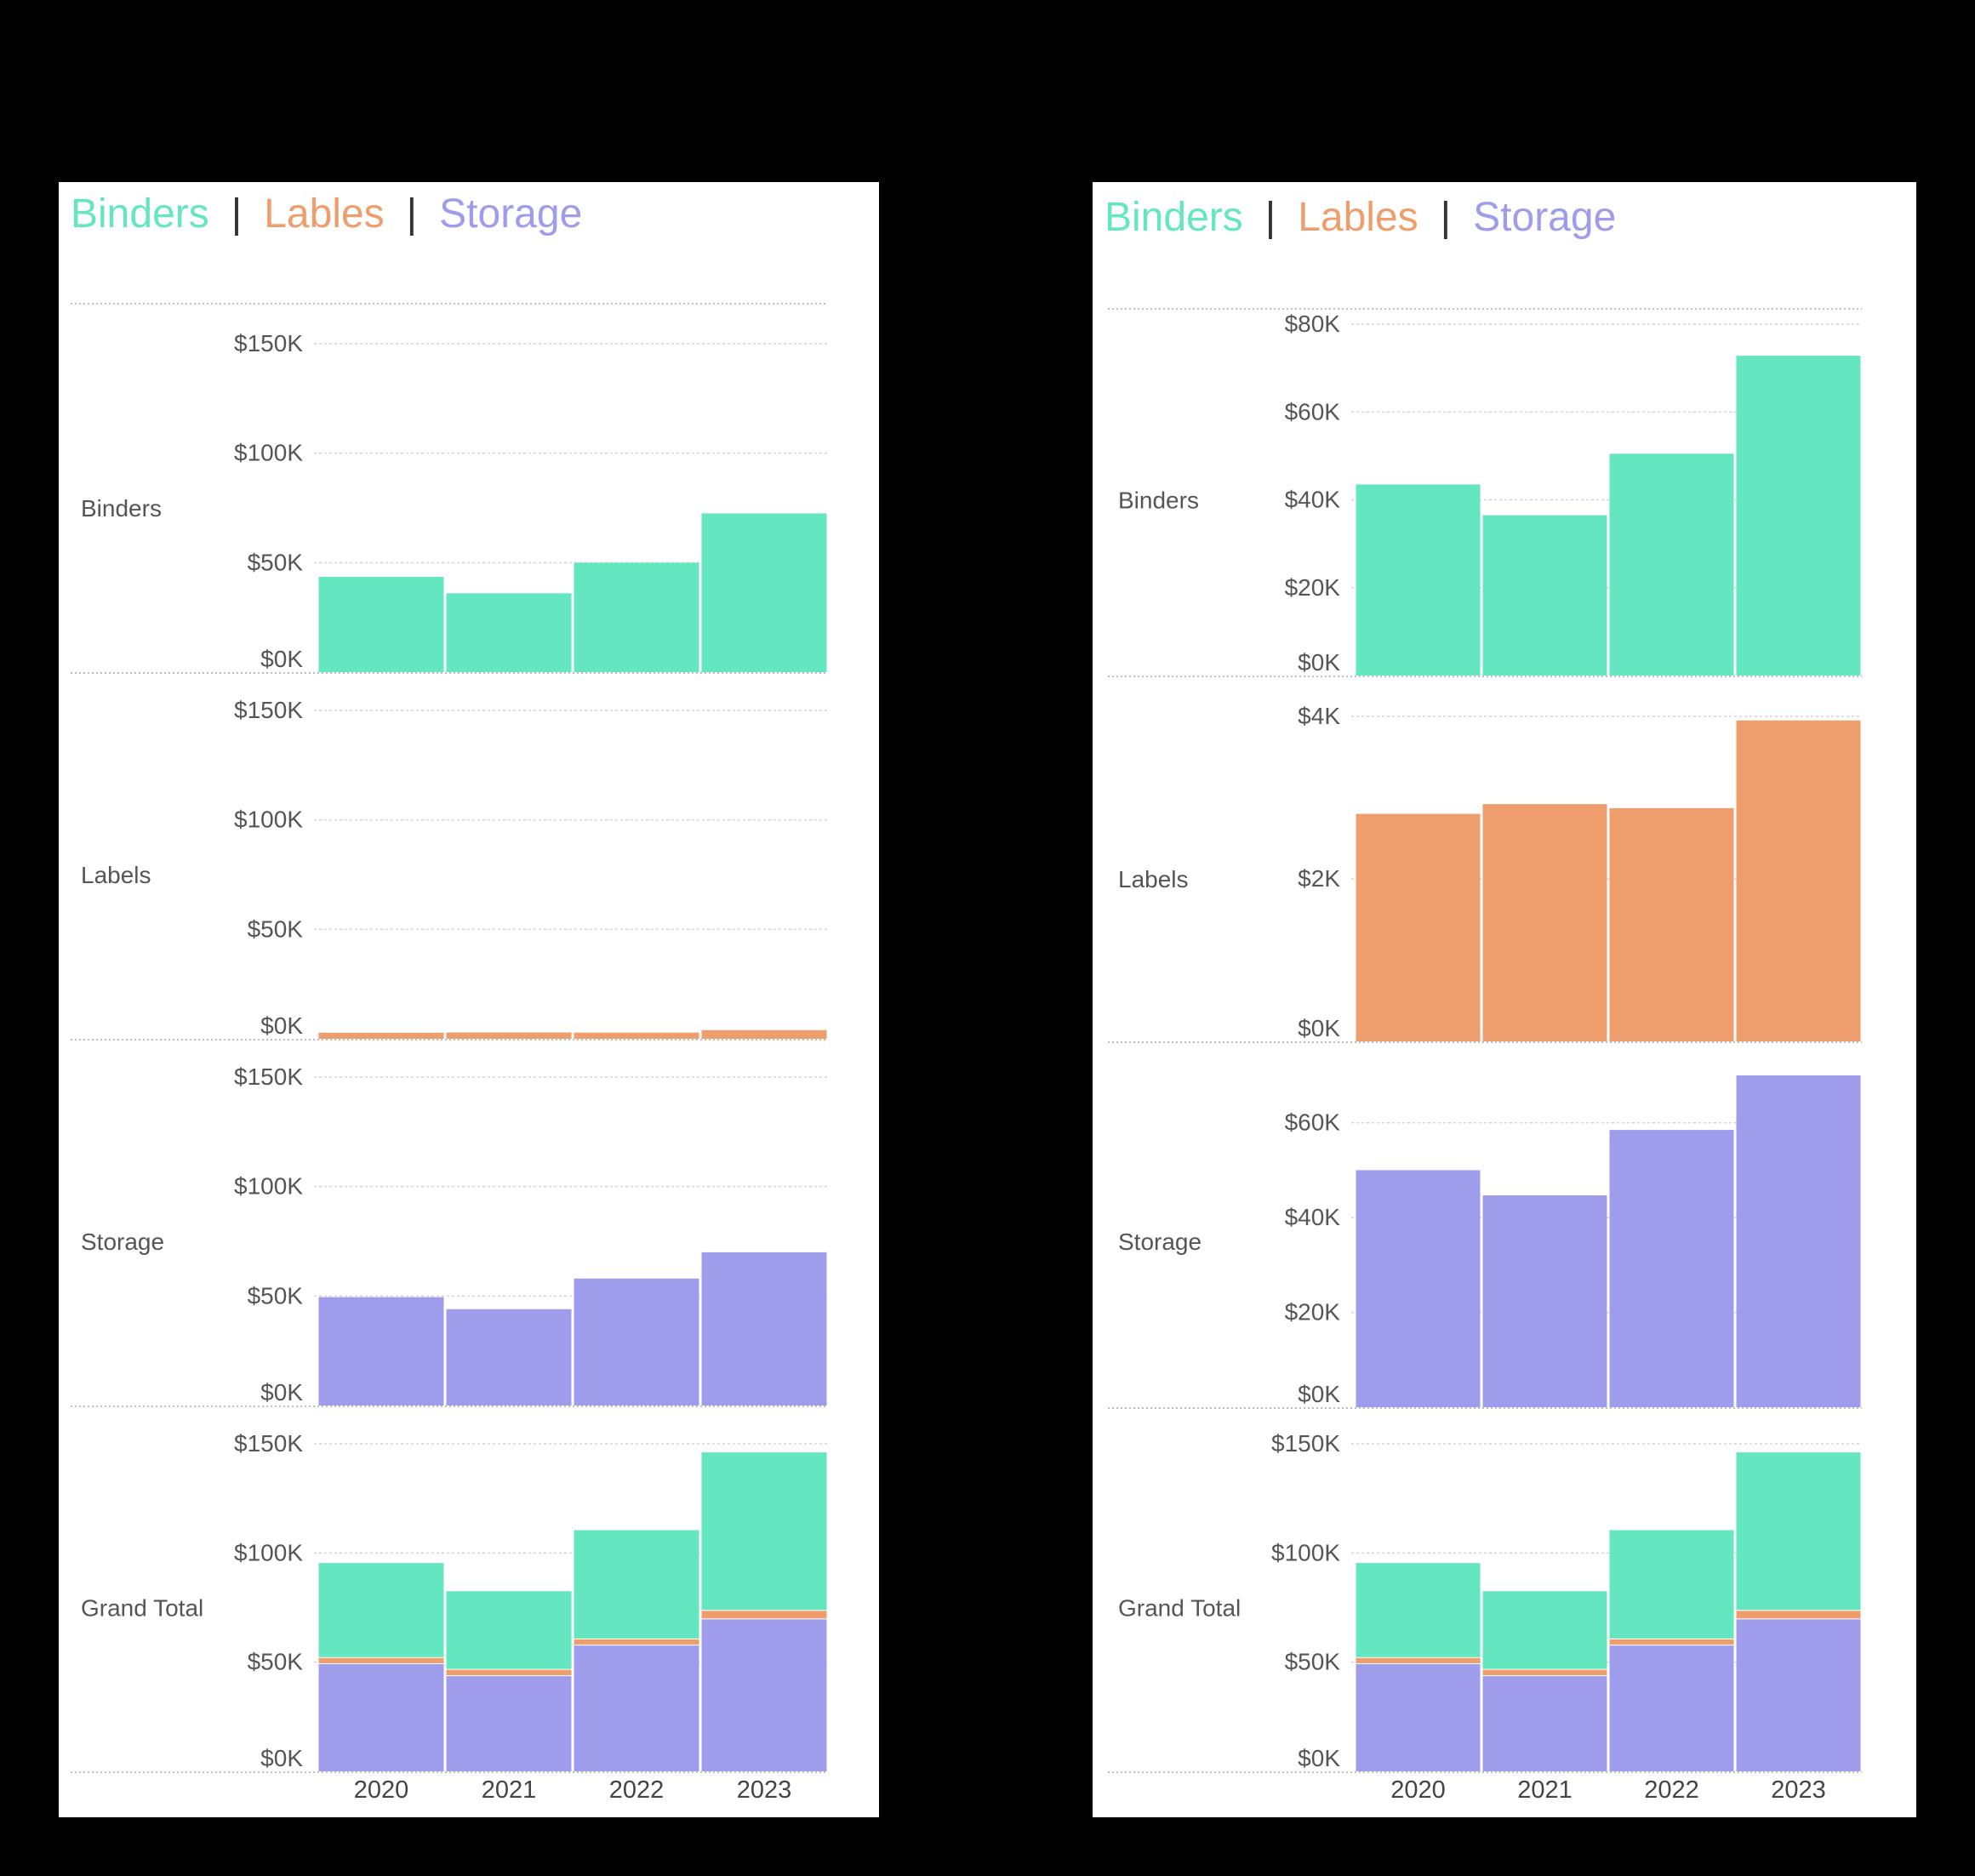  Describe the element at coordinates (116, 875) in the screenshot. I see `row-label-labels: Labels` at that location.